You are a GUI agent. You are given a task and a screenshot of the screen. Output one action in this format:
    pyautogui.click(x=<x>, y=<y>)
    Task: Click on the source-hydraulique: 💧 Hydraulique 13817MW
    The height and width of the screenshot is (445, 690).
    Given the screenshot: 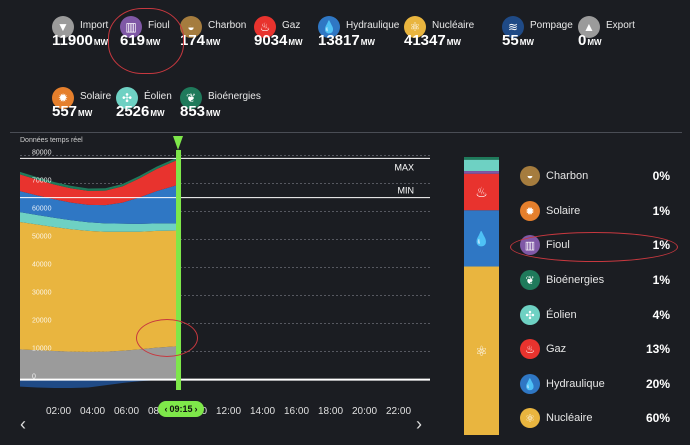 What is the action you would take?
    pyautogui.click(x=359, y=32)
    